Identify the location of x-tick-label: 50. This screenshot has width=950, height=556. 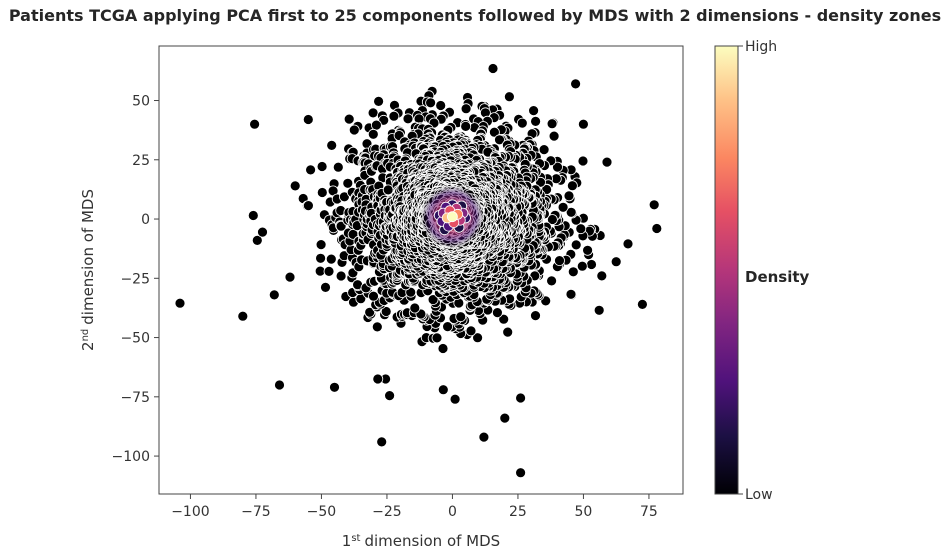
(584, 512).